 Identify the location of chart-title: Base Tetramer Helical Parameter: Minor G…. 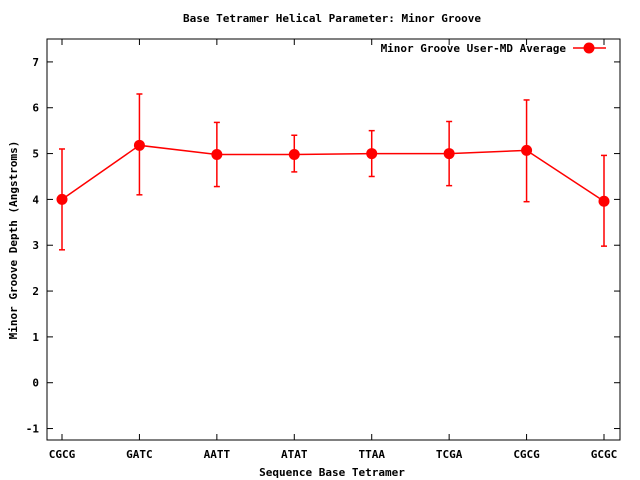
(332, 18).